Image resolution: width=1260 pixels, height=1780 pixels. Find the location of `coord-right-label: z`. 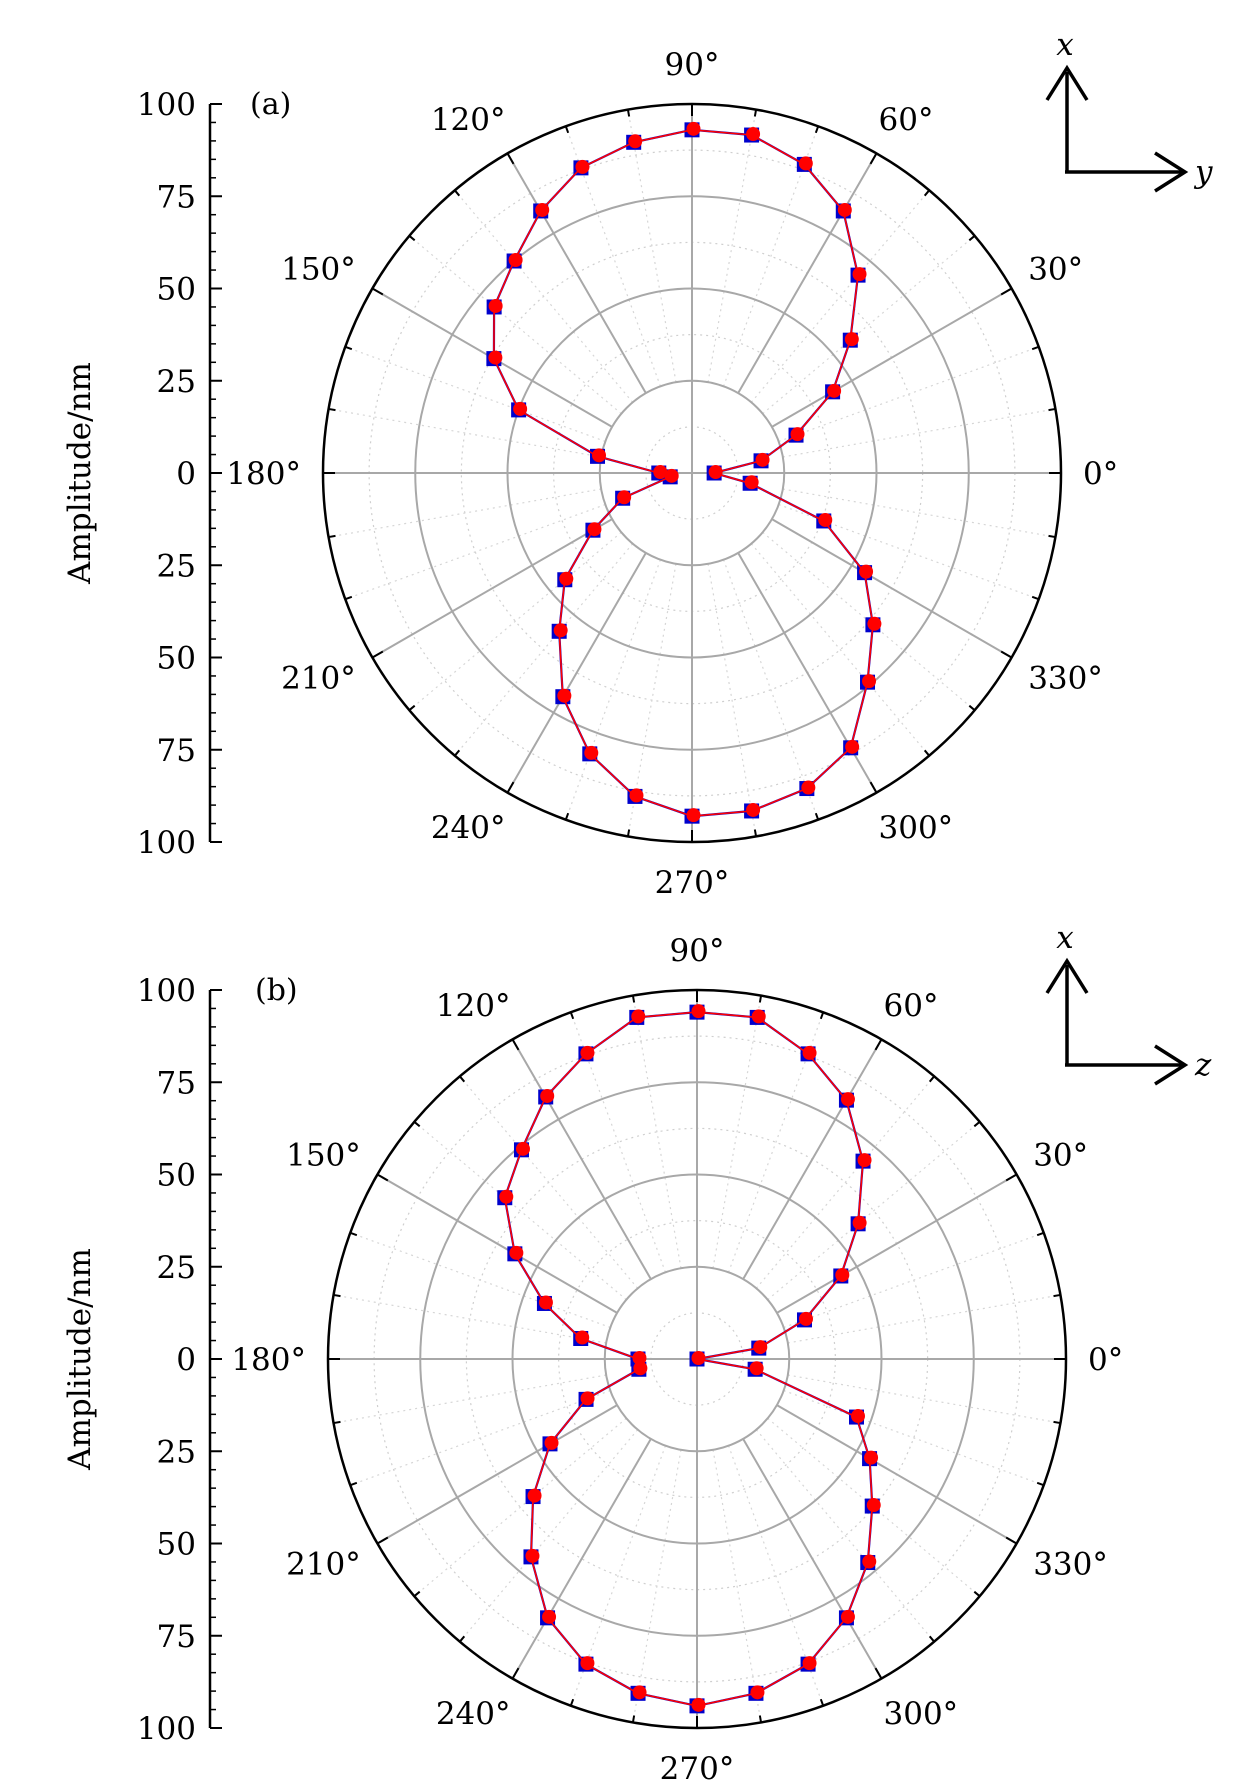

coord-right-label: z is located at coordinates (1203, 1065).